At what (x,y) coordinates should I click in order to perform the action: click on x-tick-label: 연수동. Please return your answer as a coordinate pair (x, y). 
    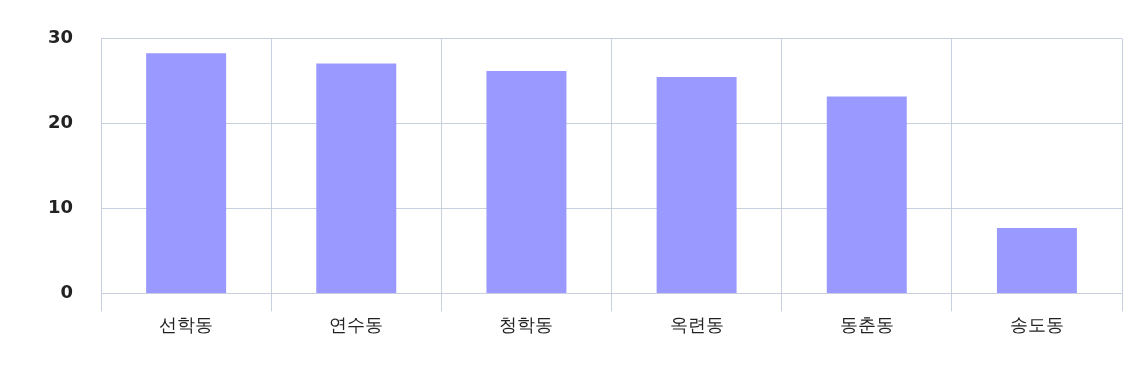
    Looking at the image, I should click on (356, 324).